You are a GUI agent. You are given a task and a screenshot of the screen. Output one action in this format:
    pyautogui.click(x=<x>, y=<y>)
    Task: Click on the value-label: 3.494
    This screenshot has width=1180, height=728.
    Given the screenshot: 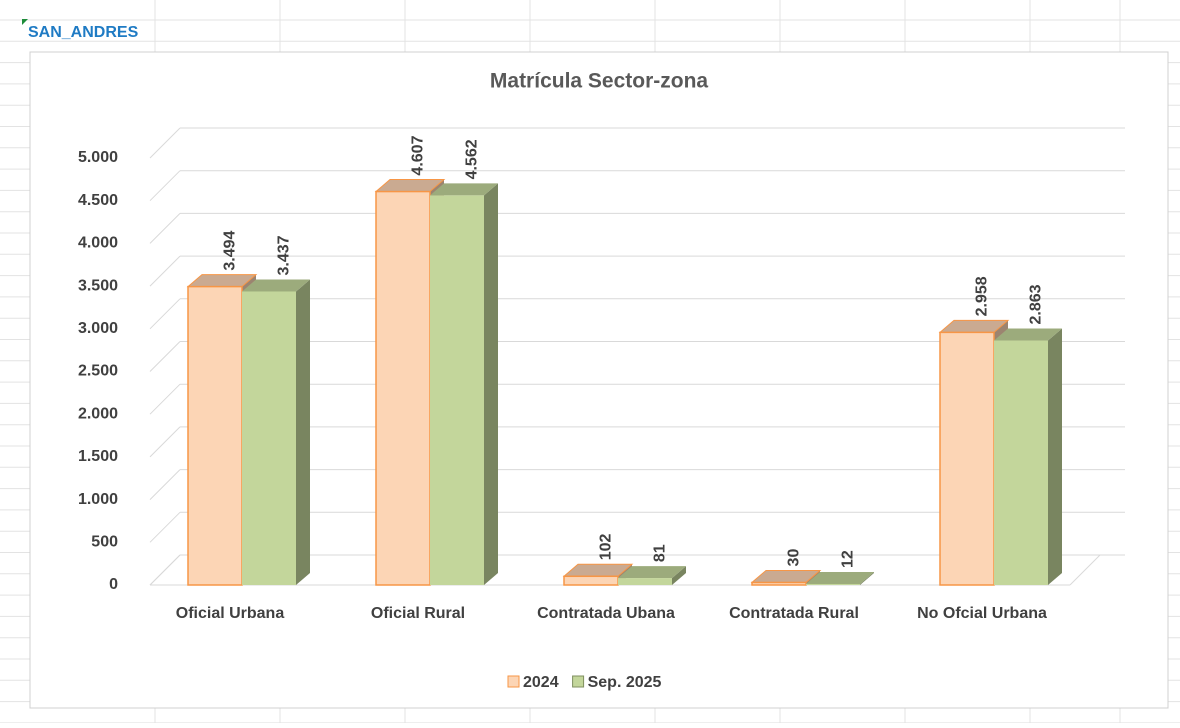 What is the action you would take?
    pyautogui.click(x=229, y=250)
    